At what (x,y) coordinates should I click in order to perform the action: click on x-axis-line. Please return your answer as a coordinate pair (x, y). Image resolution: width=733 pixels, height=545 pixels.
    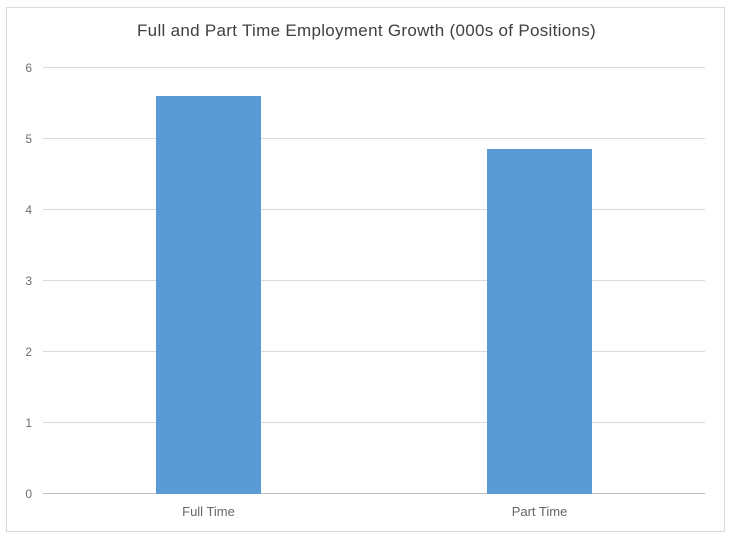
    Looking at the image, I should click on (374, 493).